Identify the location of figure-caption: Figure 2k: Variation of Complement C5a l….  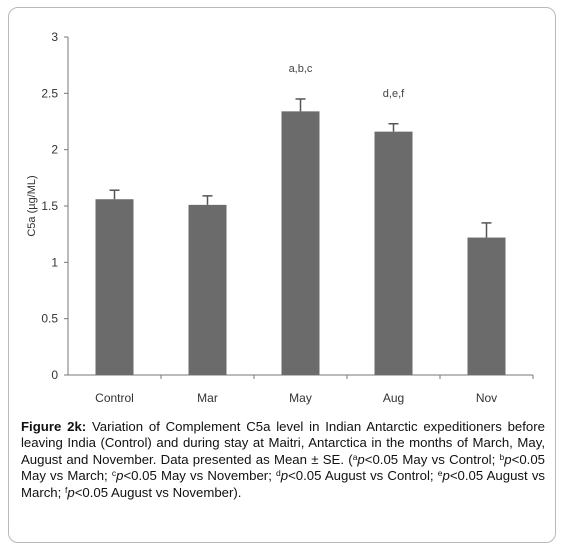
(283, 460).